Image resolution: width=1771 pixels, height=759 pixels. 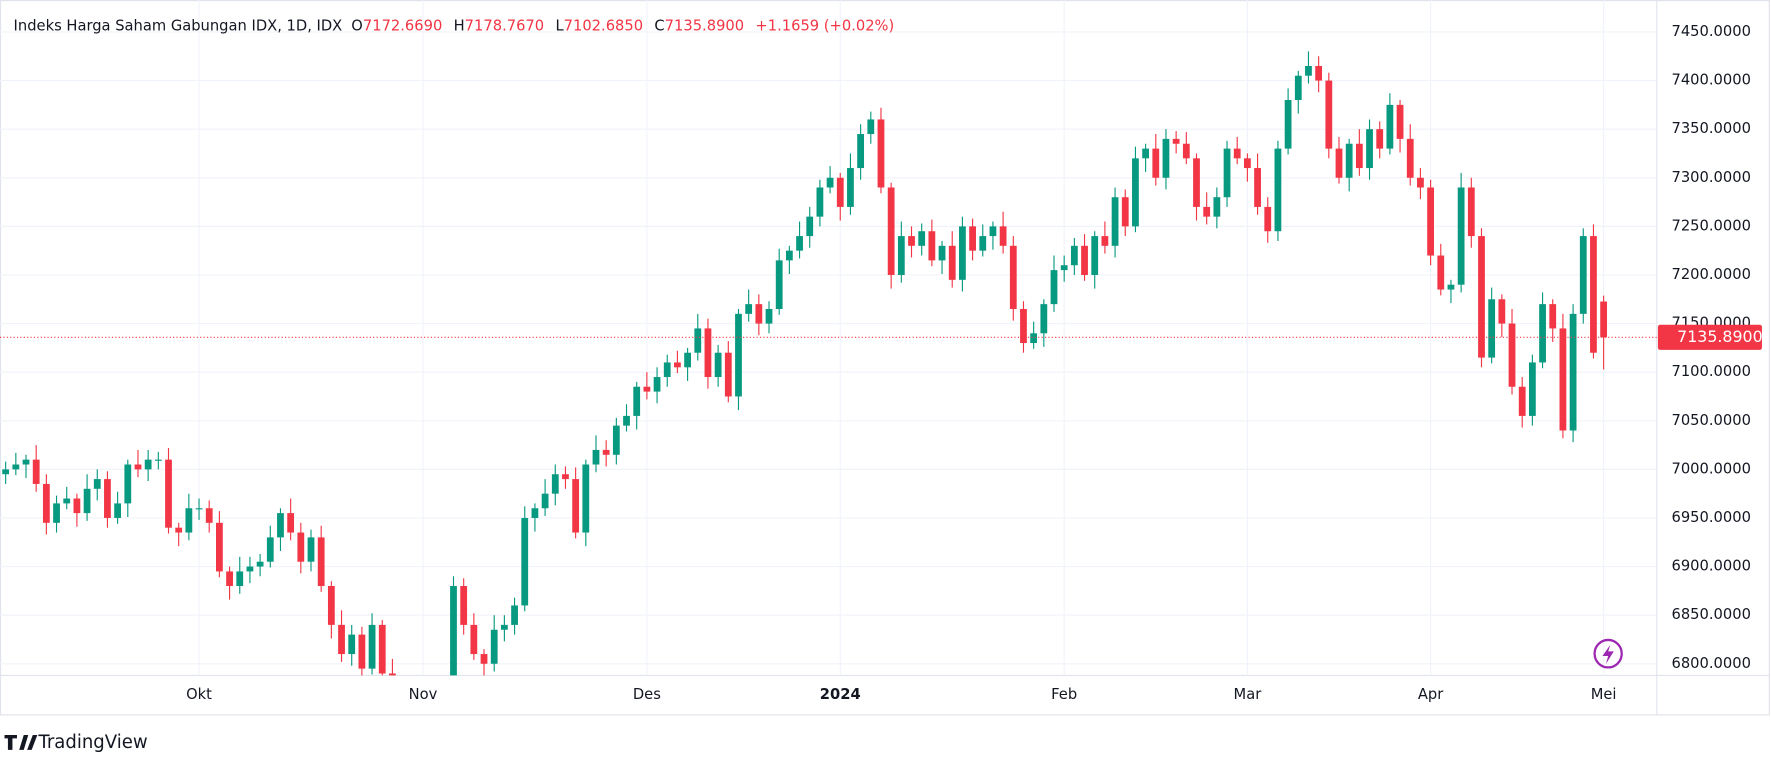 What do you see at coordinates (92, 742) in the screenshot?
I see `brand-name: TradingView` at bounding box center [92, 742].